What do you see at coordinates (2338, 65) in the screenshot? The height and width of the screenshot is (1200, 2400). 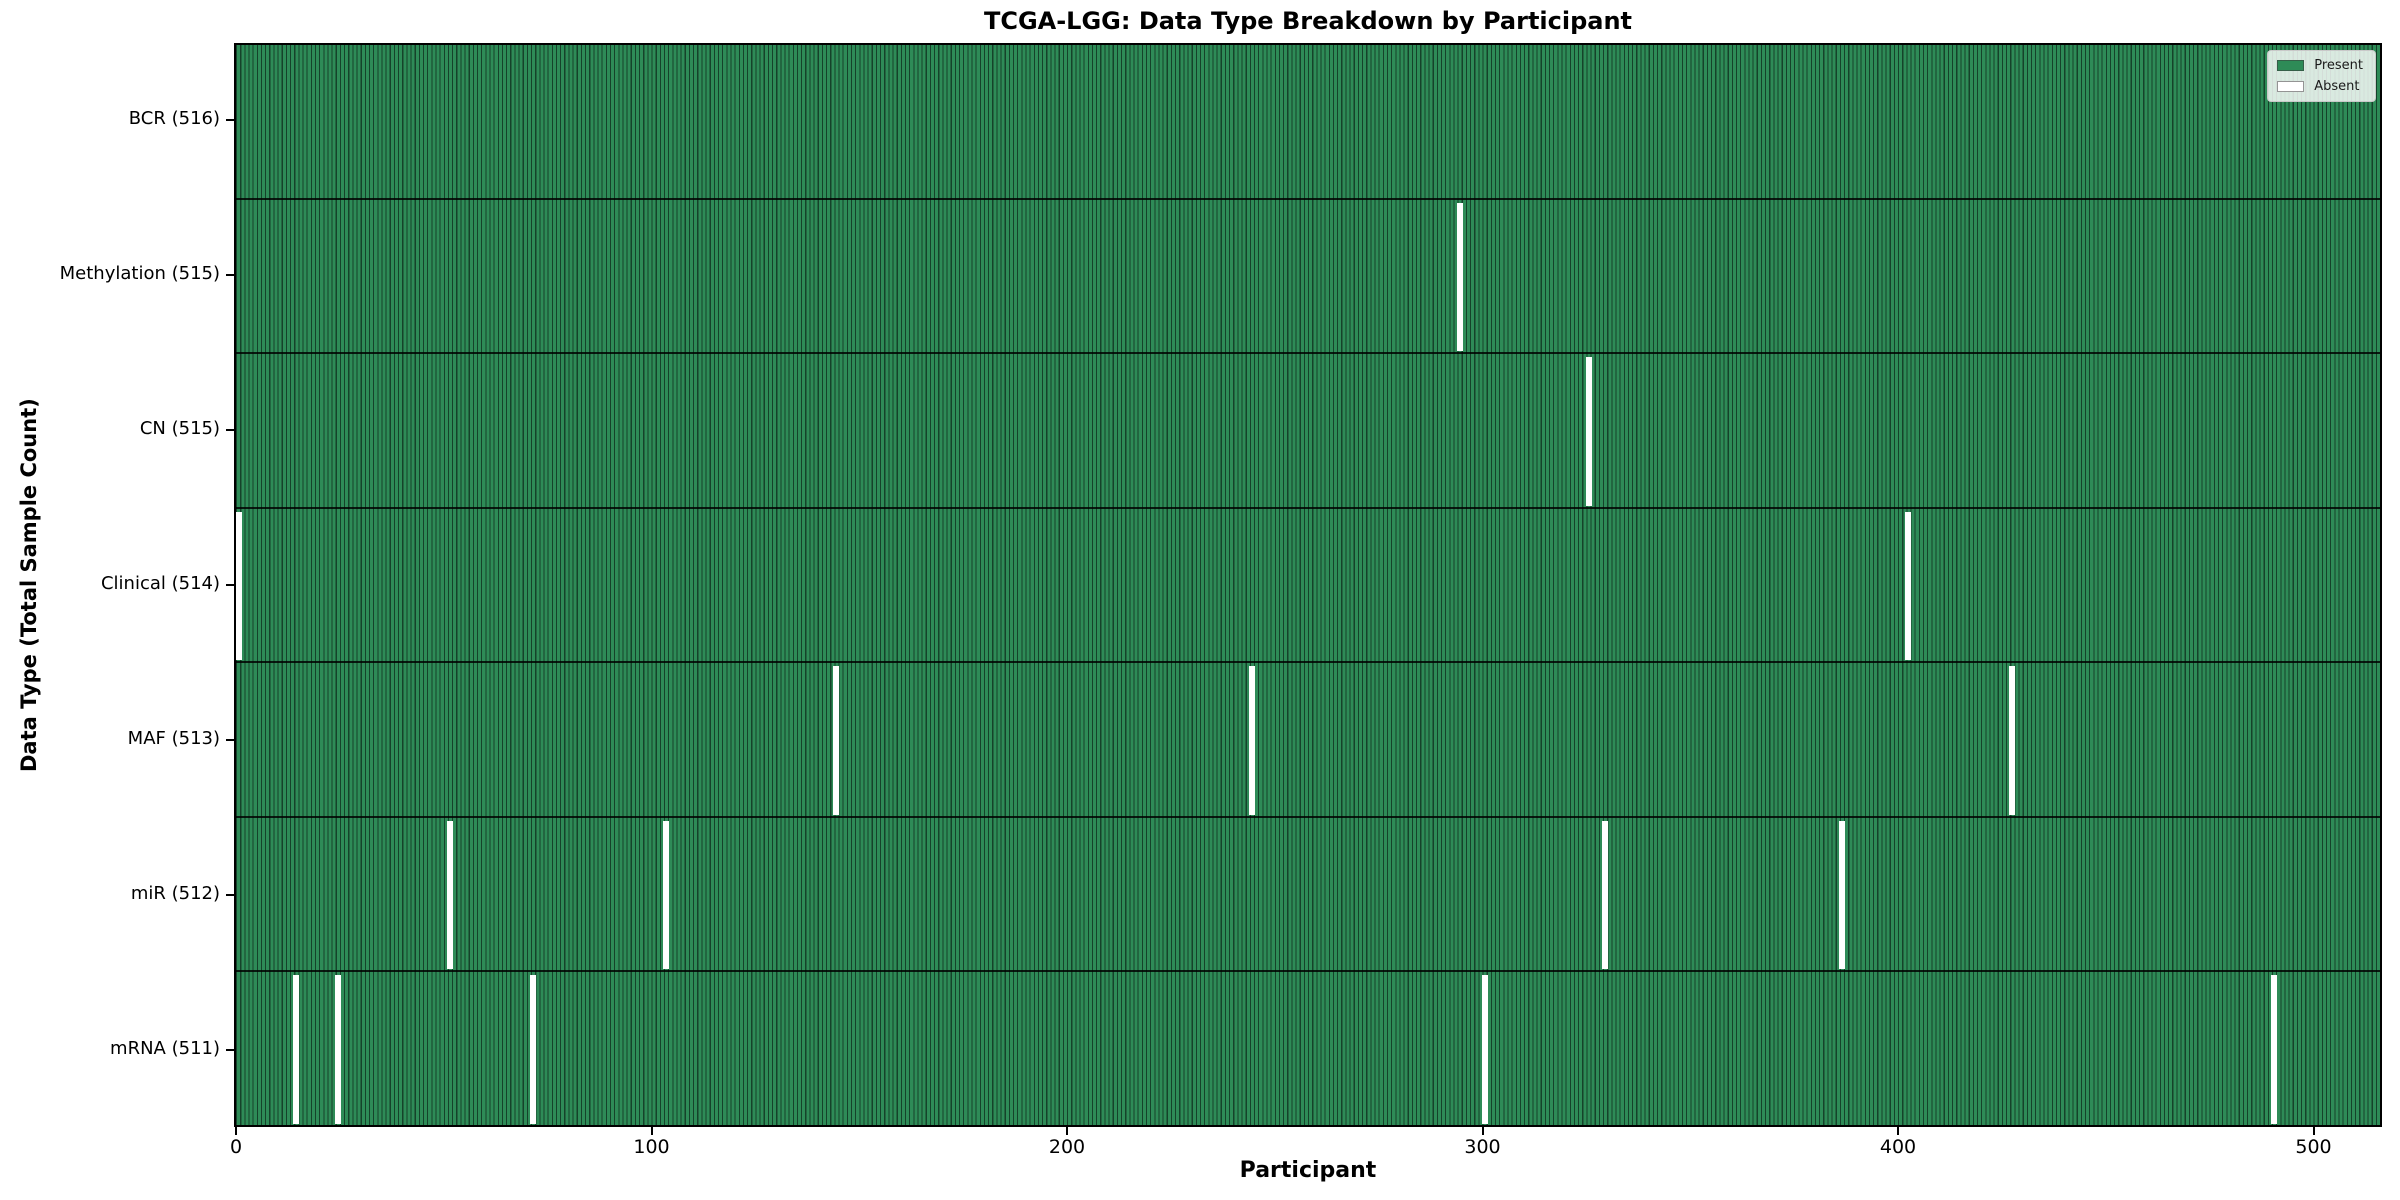 I see `legend-label-present: Present` at bounding box center [2338, 65].